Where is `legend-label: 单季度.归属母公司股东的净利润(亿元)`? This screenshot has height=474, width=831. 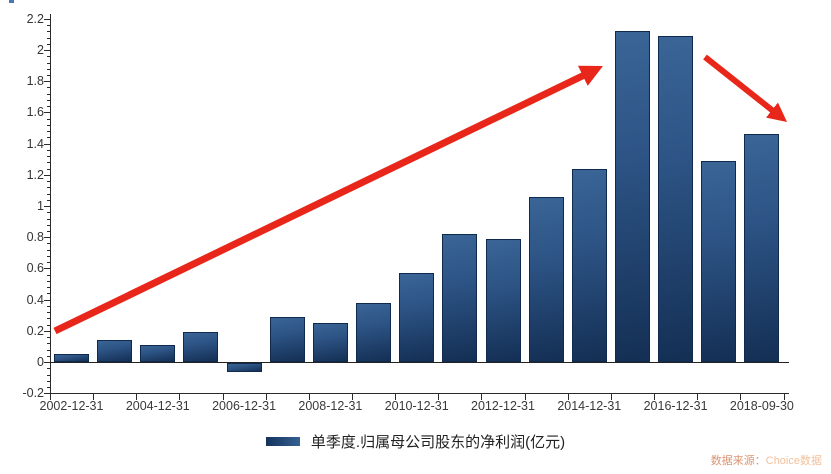 legend-label: 单季度.归属母公司股东的净利润(亿元) is located at coordinates (438, 442).